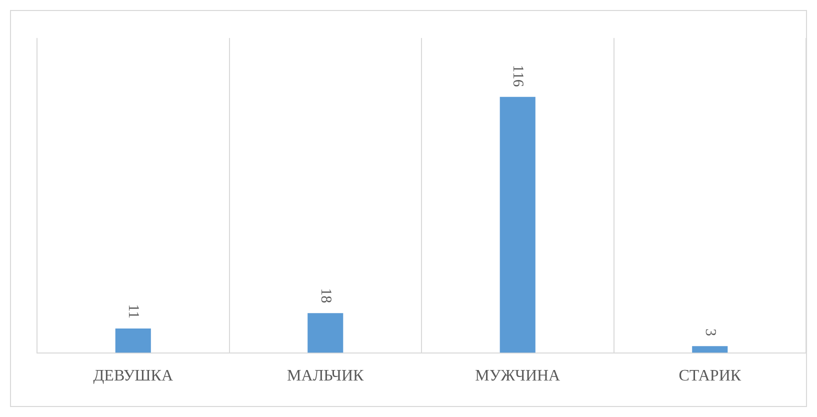 The width and height of the screenshot is (817, 417). What do you see at coordinates (133, 311) in the screenshot?
I see `data-label: 11` at bounding box center [133, 311].